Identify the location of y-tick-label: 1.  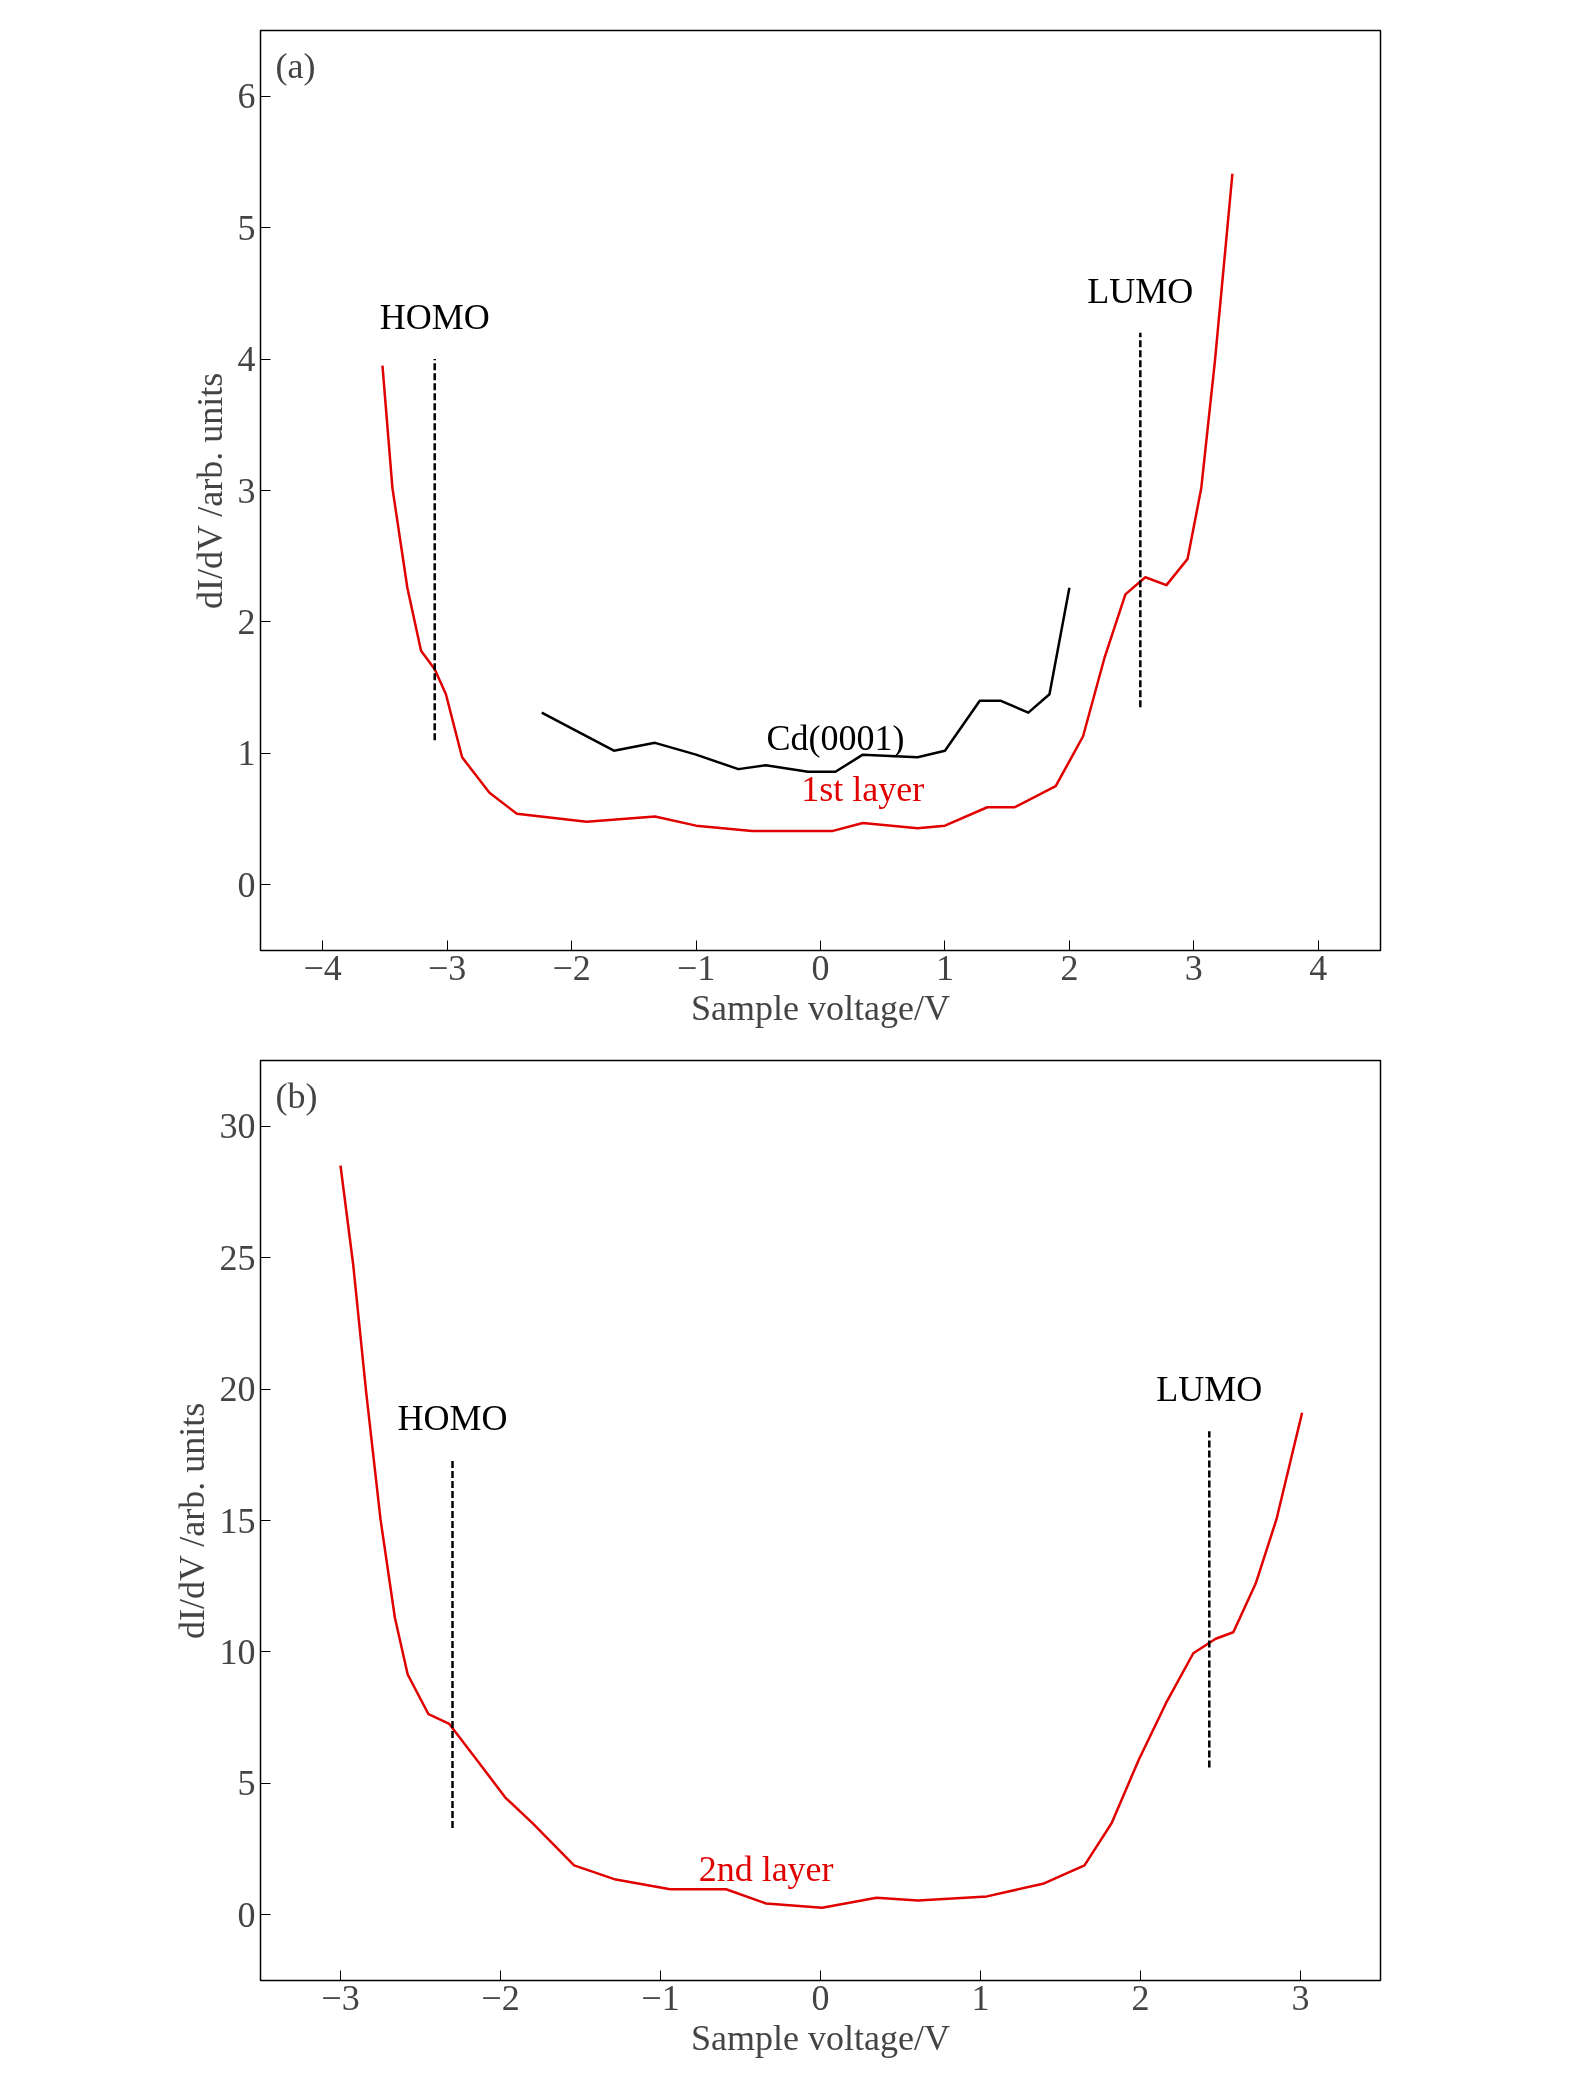
(246, 753).